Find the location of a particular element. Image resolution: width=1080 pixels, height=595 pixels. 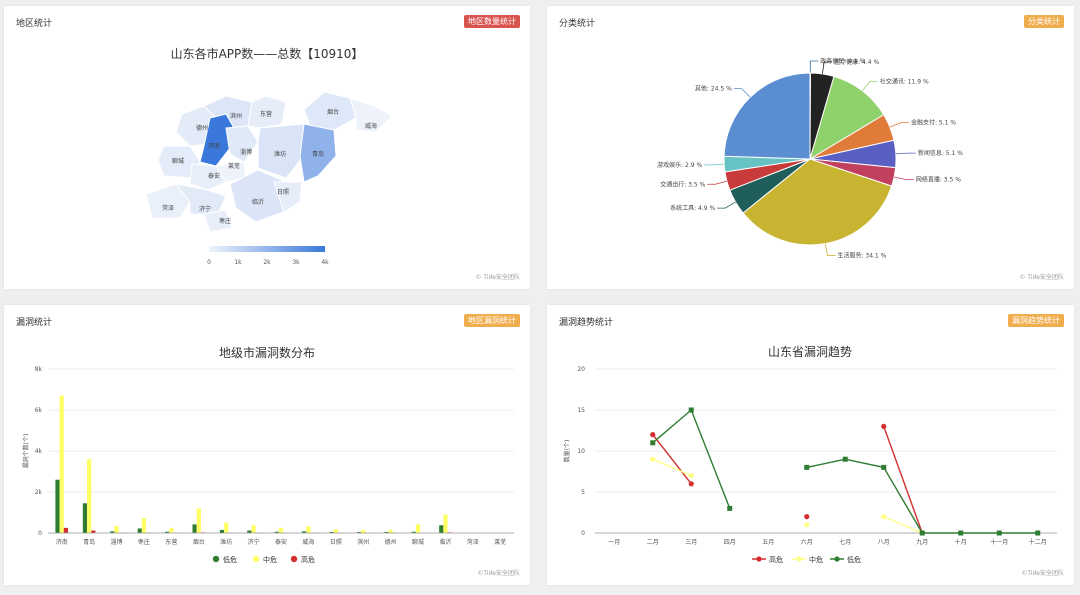

line-legend-label: 高危 is located at coordinates (776, 559).